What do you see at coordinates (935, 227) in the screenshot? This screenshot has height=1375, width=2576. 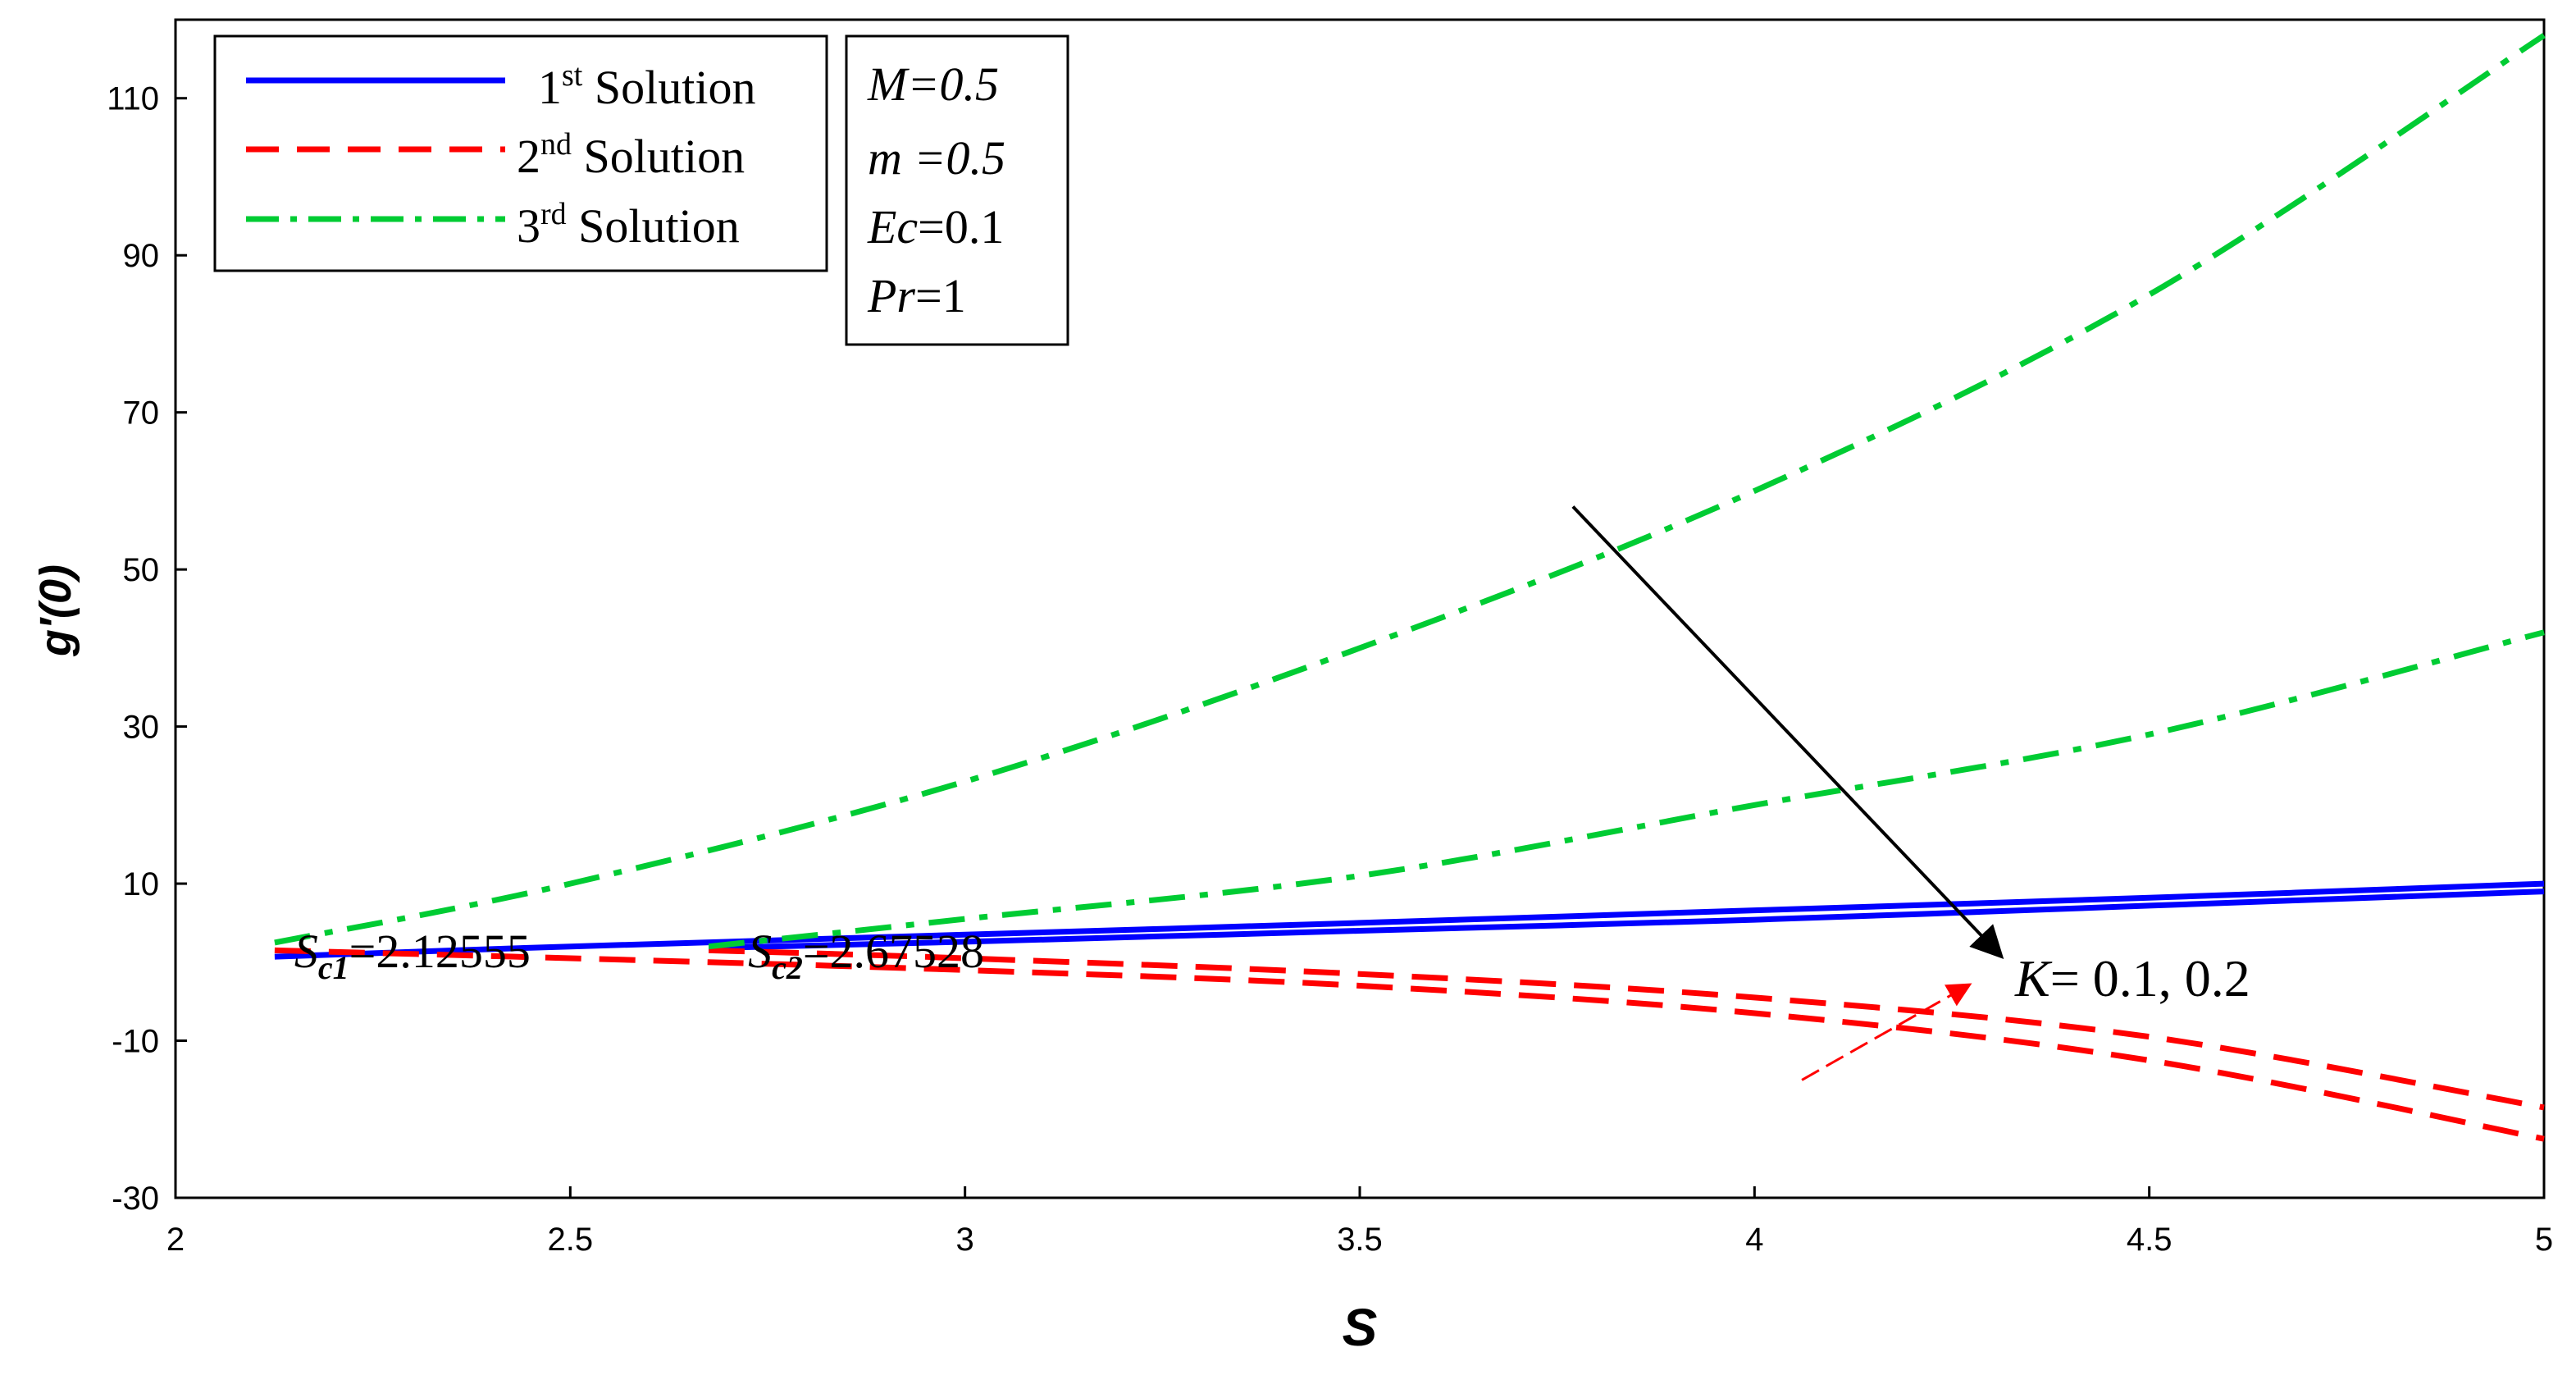 I see `param-ec: Ec=0.1` at bounding box center [935, 227].